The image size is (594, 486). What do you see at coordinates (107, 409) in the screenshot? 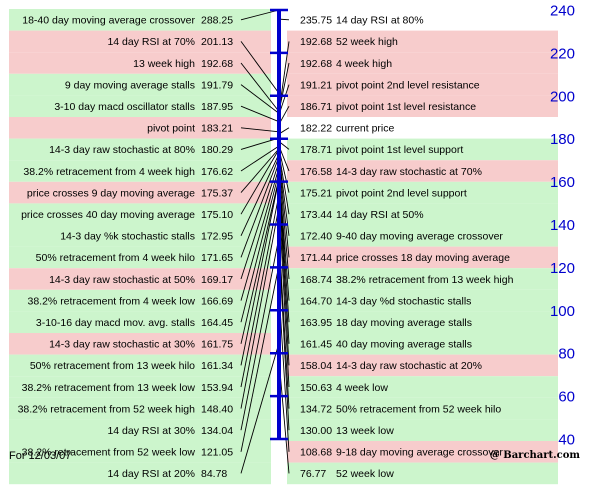
I see `left-row-label: 38.2% retracement from 52 week high` at bounding box center [107, 409].